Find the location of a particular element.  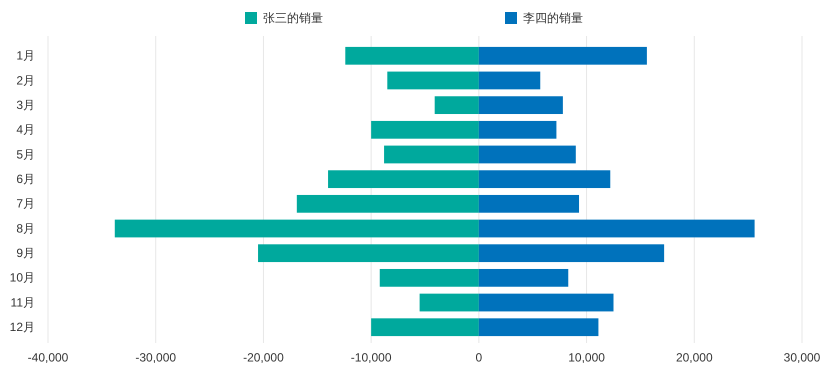

y-tick-label: 5月 is located at coordinates (25, 154).